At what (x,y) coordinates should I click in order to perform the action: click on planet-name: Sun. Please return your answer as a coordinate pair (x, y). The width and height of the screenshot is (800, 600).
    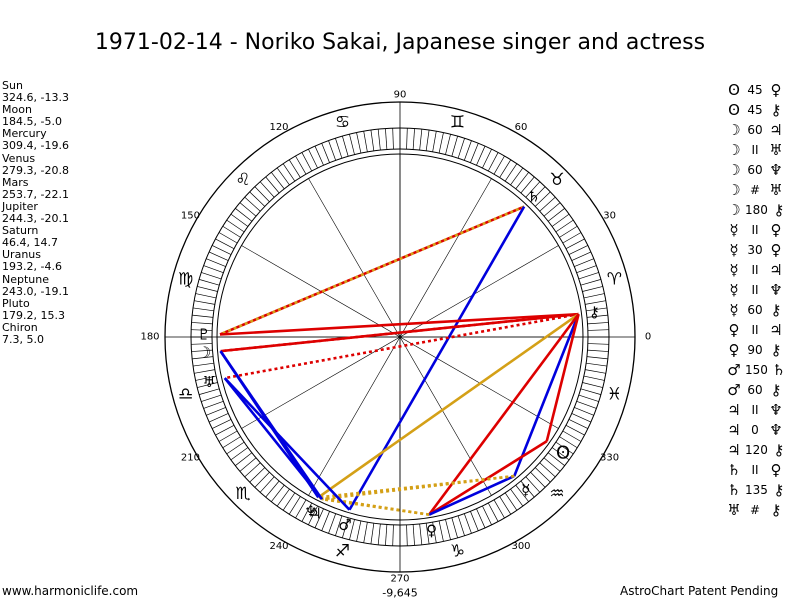
    Looking at the image, I should click on (12, 85).